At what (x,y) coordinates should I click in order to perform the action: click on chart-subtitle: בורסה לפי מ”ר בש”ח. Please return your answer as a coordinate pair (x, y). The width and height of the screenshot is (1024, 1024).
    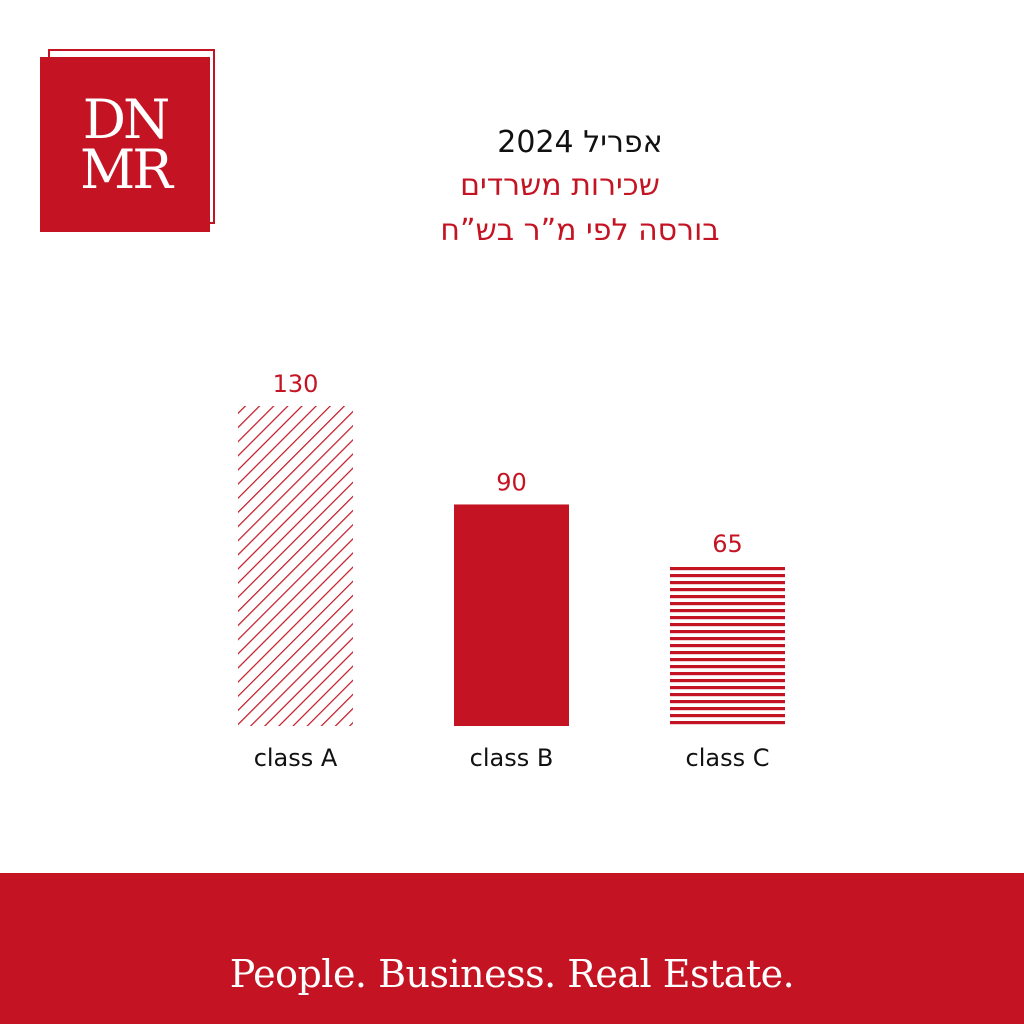
    Looking at the image, I should click on (580, 230).